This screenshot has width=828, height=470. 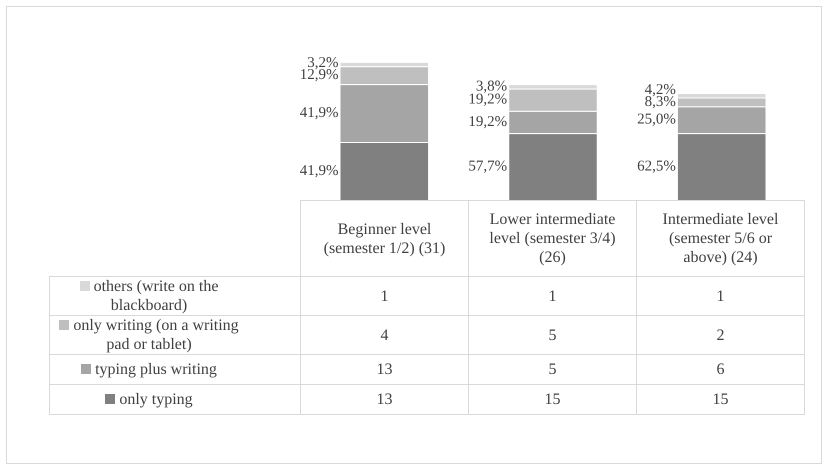 I want to click on data-label: 4, so click(x=384, y=335).